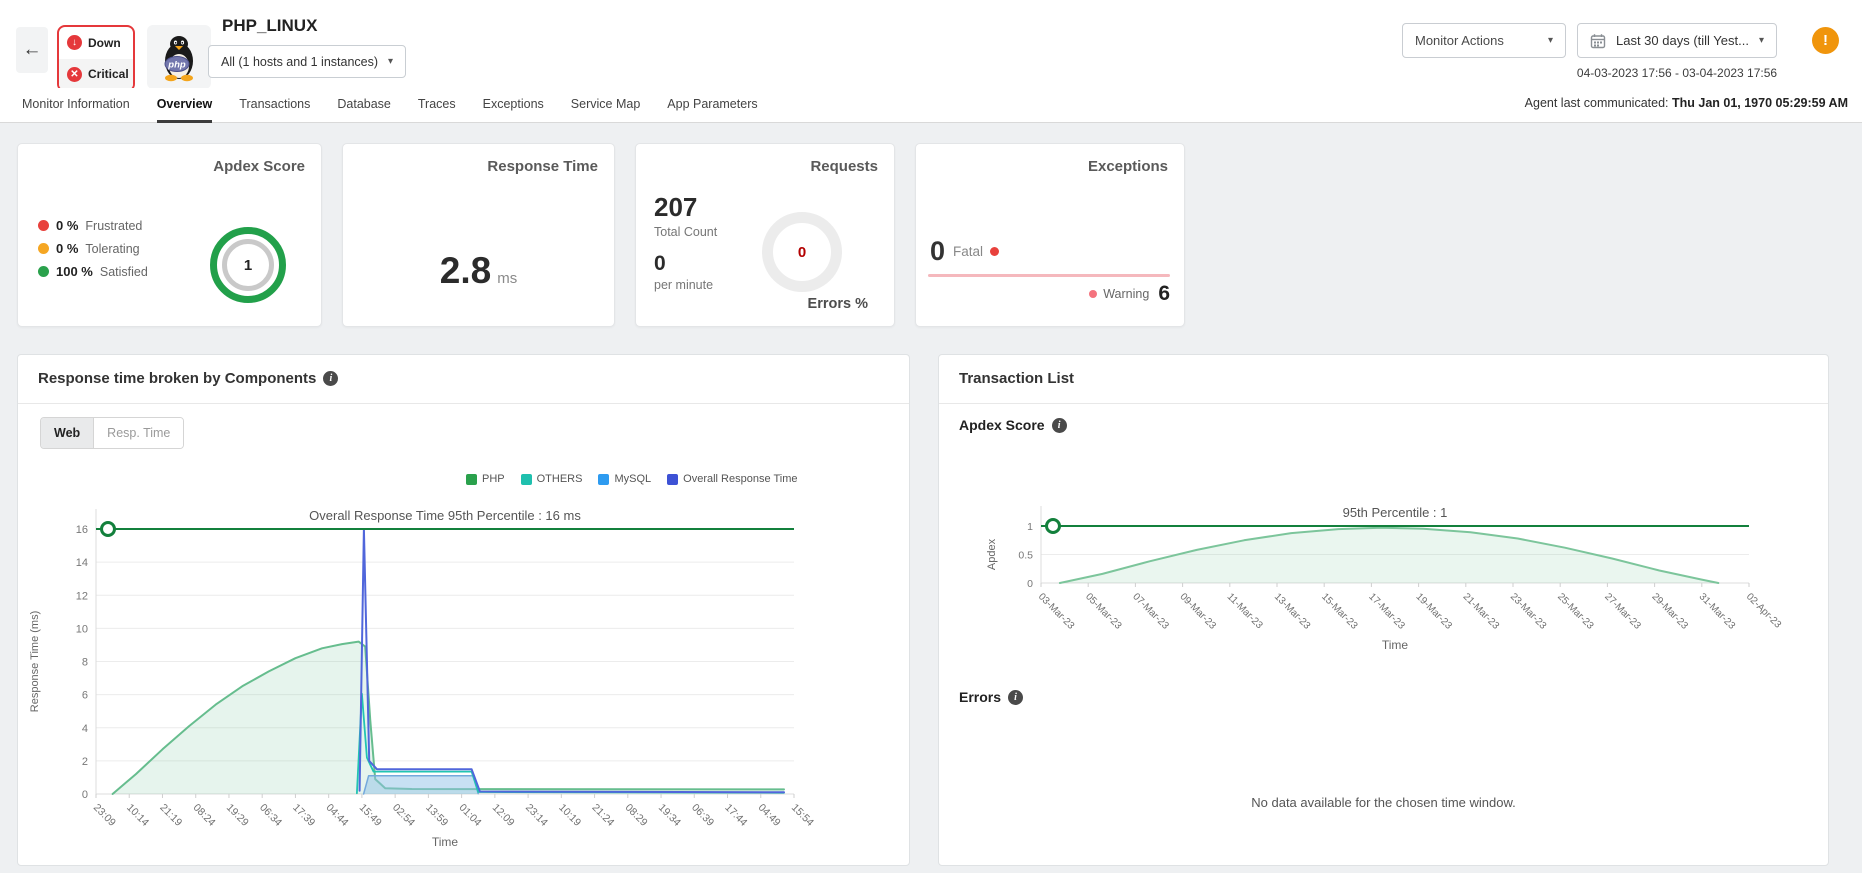 This screenshot has height=873, width=1862. I want to click on mysql-legend-label: MySQL, so click(633, 479).